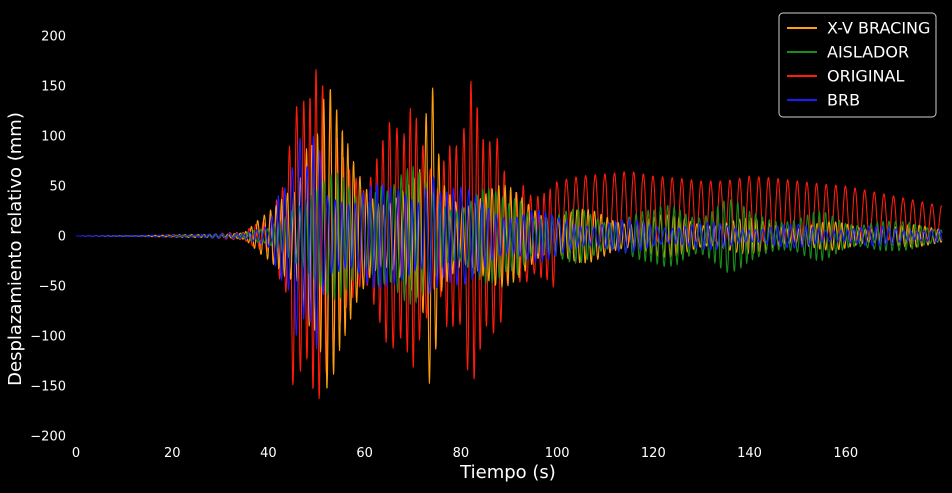 The image size is (952, 493). What do you see at coordinates (878, 28) in the screenshot?
I see `legend-label: X-V BRACING` at bounding box center [878, 28].